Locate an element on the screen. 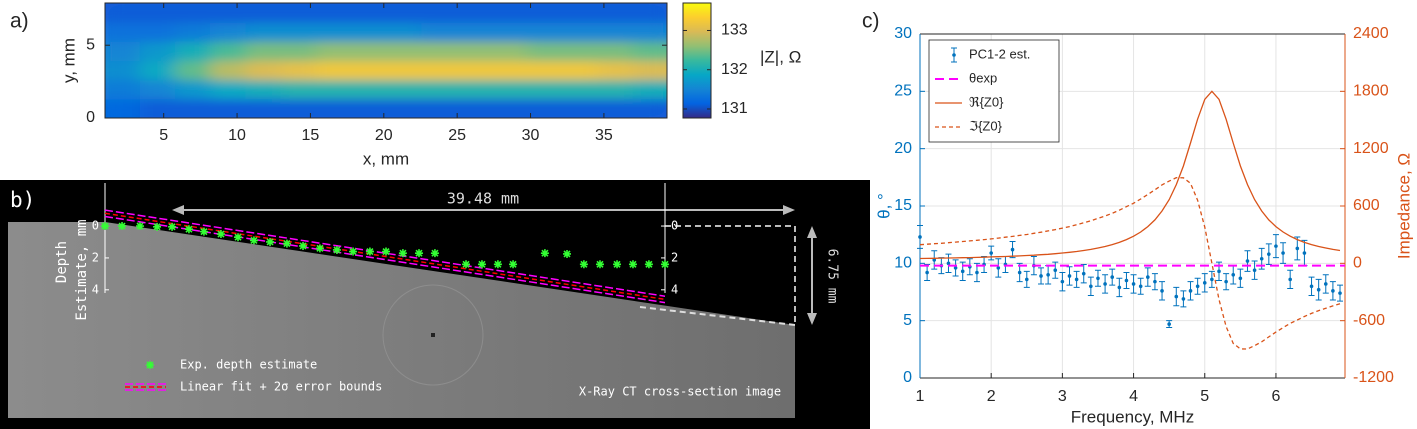 The image size is (1417, 429). panel-label: b) is located at coordinates (22, 200).